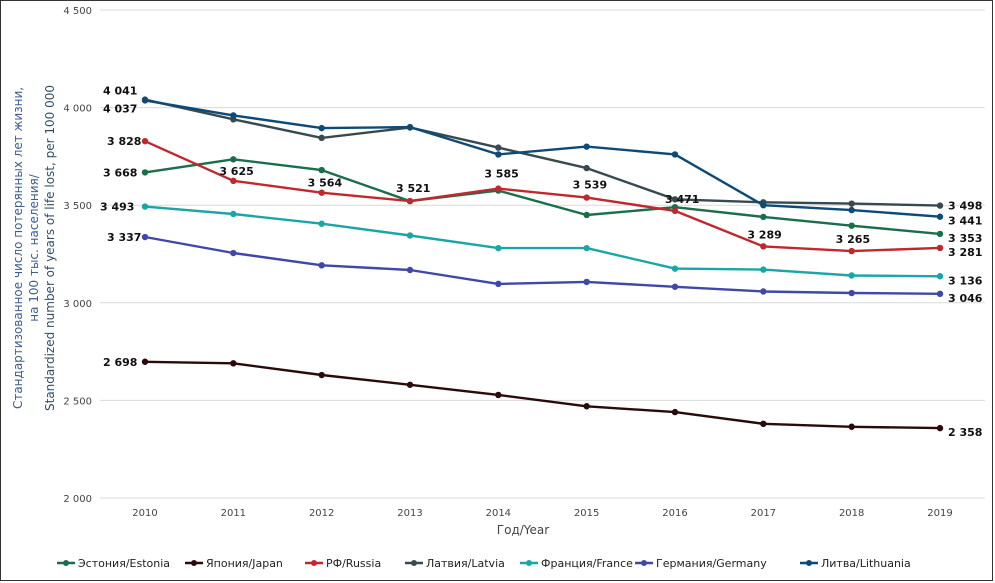 The width and height of the screenshot is (995, 583). What do you see at coordinates (711, 563) in the screenshot?
I see `legend-label: Германия/Germany` at bounding box center [711, 563].